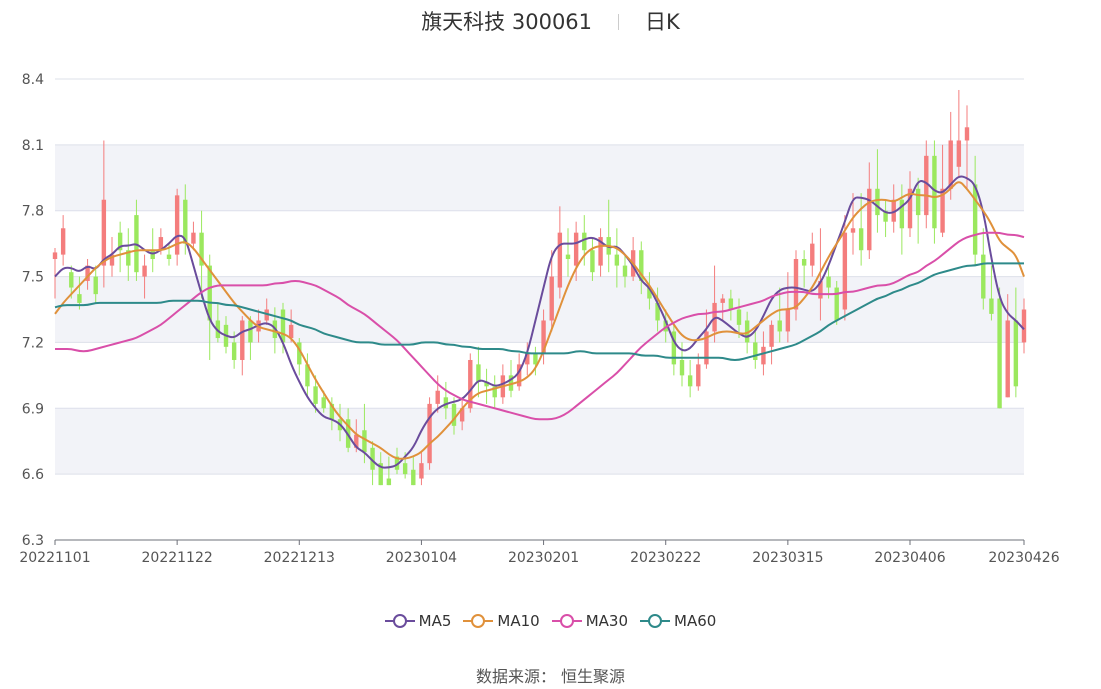 The image size is (1101, 689). What do you see at coordinates (695, 621) in the screenshot?
I see `legend-label: MA60` at bounding box center [695, 621].